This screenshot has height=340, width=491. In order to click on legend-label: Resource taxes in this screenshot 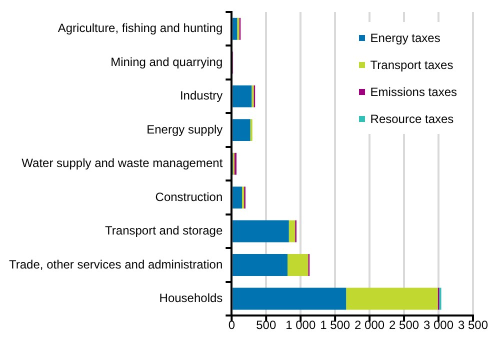, I will do `click(412, 119)`.